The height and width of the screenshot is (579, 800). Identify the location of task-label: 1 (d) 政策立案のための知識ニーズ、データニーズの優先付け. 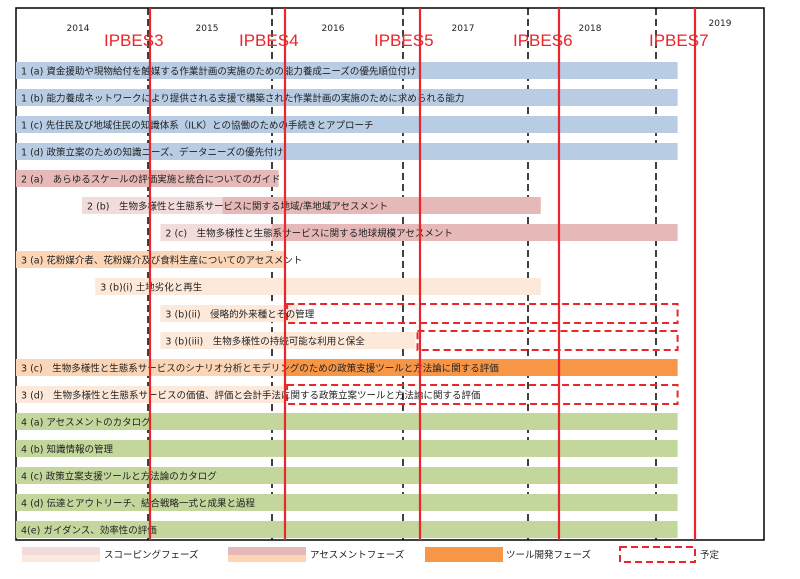
(152, 153).